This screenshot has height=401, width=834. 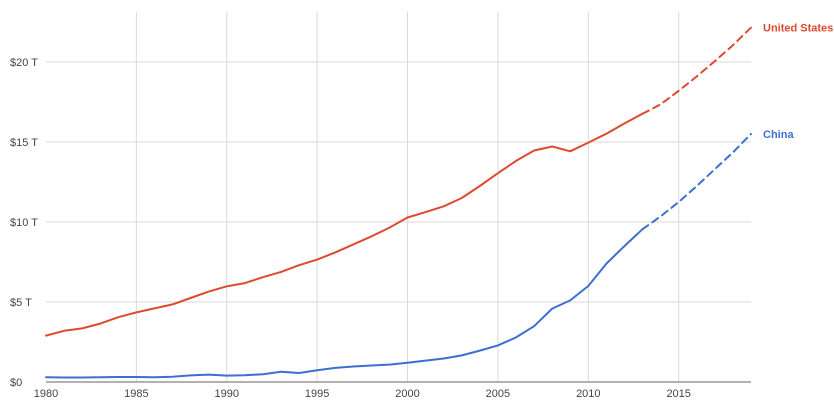 What do you see at coordinates (778, 135) in the screenshot?
I see `series-label-china: China` at bounding box center [778, 135].